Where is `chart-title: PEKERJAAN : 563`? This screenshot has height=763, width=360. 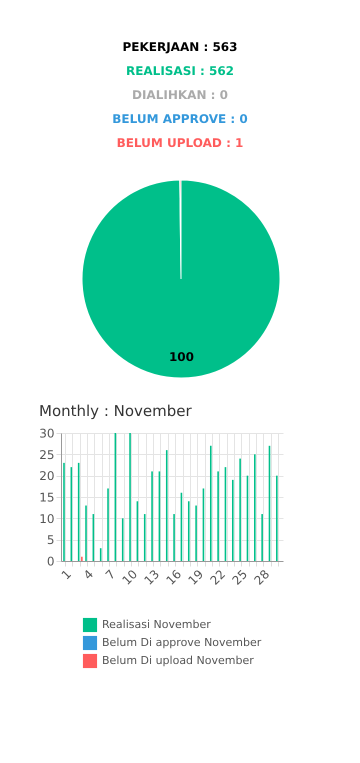
chart-title: PEKERJAAN : 563 is located at coordinates (179, 47).